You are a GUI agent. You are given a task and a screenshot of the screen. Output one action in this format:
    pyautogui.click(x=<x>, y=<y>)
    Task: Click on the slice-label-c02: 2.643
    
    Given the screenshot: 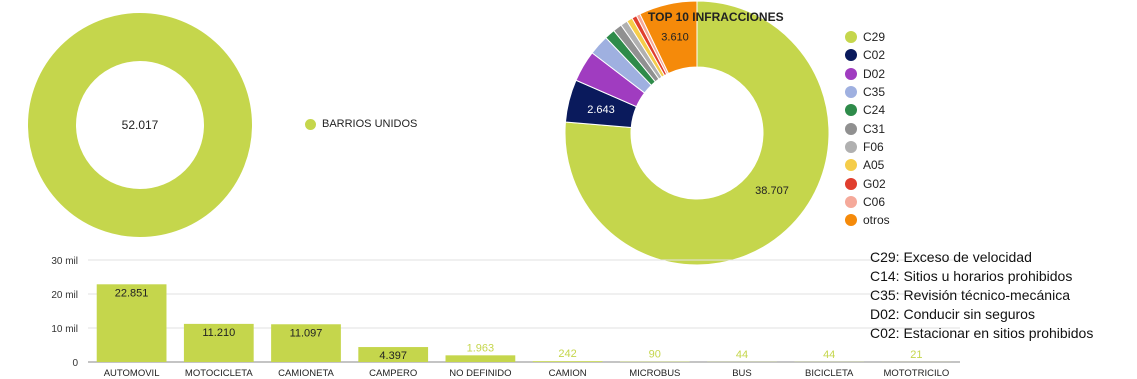 What is the action you would take?
    pyautogui.click(x=601, y=110)
    